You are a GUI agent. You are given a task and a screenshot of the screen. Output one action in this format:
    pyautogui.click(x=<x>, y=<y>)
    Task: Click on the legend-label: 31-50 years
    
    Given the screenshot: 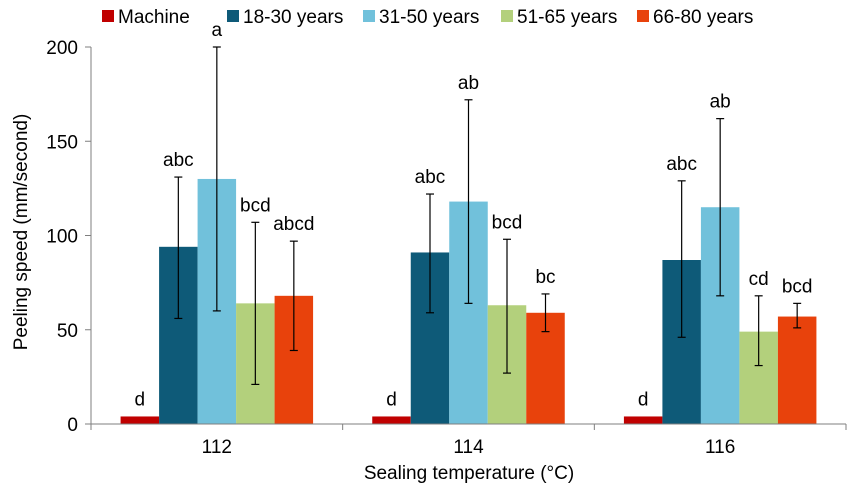 What is the action you would take?
    pyautogui.click(x=429, y=17)
    